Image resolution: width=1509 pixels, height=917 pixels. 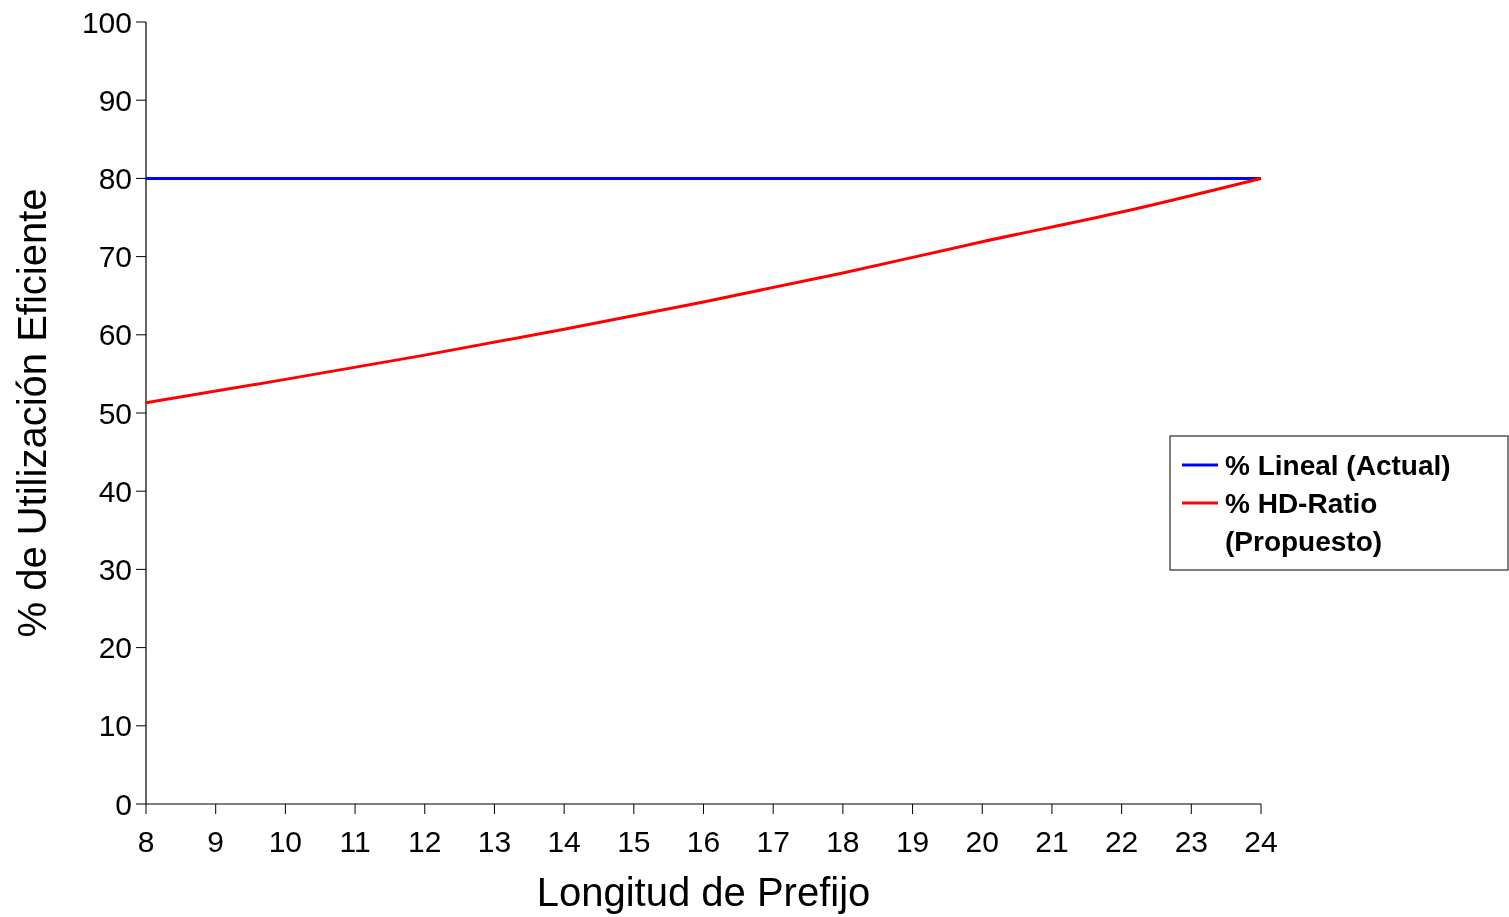 What do you see at coordinates (355, 841) in the screenshot?
I see `x-tick-label: 11` at bounding box center [355, 841].